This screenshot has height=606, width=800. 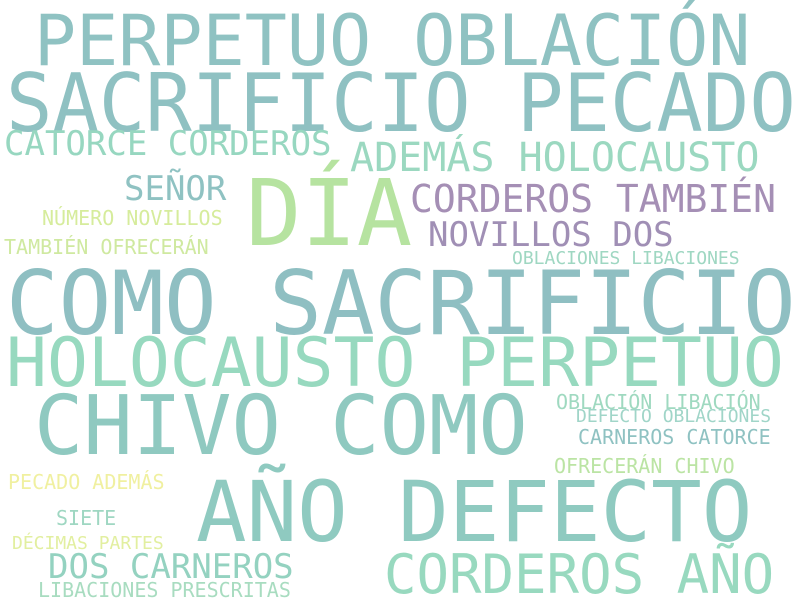 What do you see at coordinates (674, 437) in the screenshot?
I see `word-carneros-catorce: CARNEROS CATORCE` at bounding box center [674, 437].